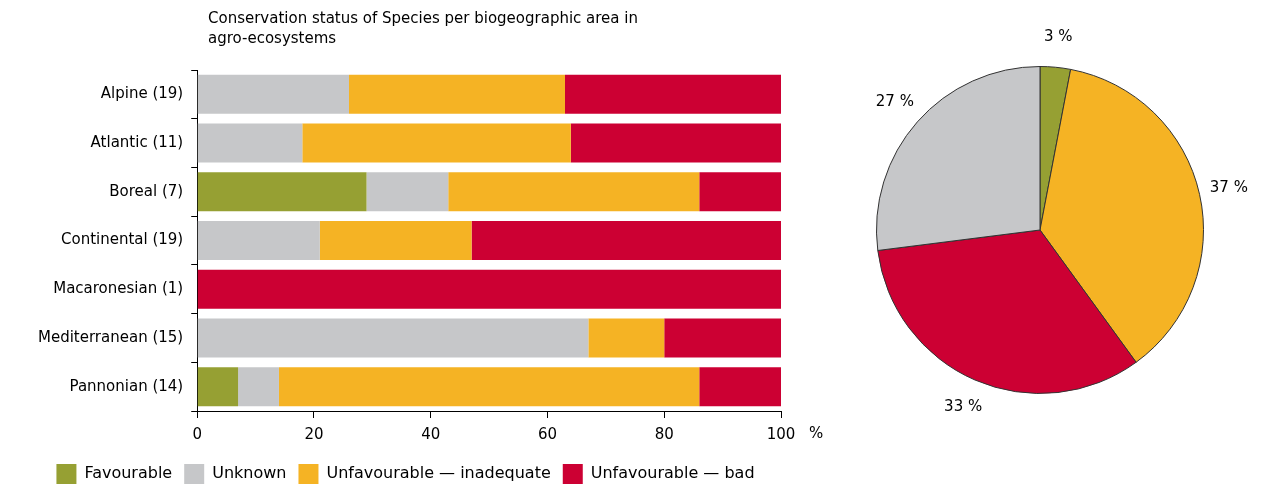 This screenshot has height=494, width=1276. I want to click on x-tick-label: 40, so click(431, 433).